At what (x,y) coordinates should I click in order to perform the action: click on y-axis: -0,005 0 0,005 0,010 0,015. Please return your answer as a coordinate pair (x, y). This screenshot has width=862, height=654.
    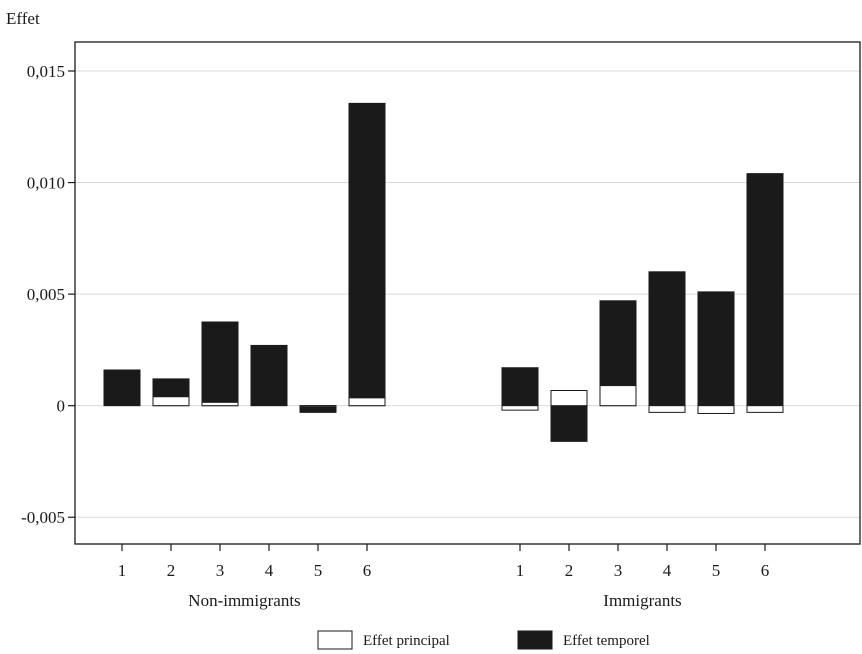
    Looking at the image, I should click on (48, 294).